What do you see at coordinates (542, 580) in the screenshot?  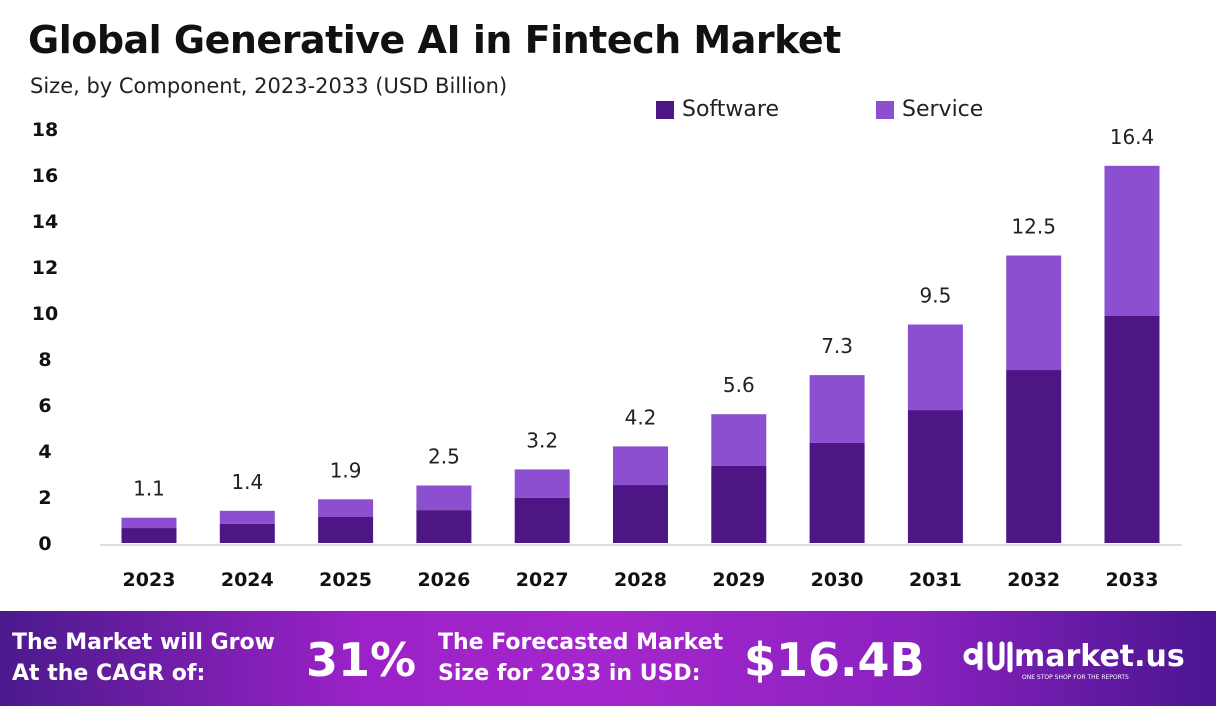 I see `x-tick-label: 2027` at bounding box center [542, 580].